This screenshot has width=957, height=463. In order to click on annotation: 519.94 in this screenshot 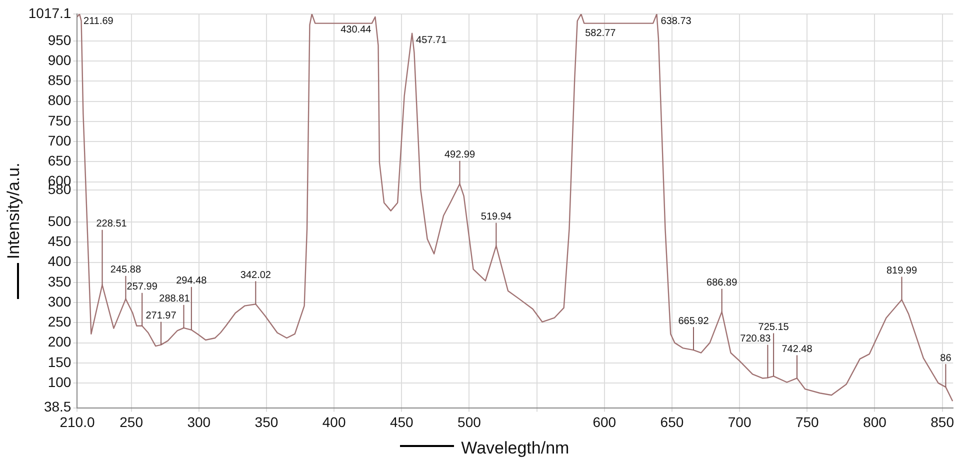, I will do `click(496, 217)`.